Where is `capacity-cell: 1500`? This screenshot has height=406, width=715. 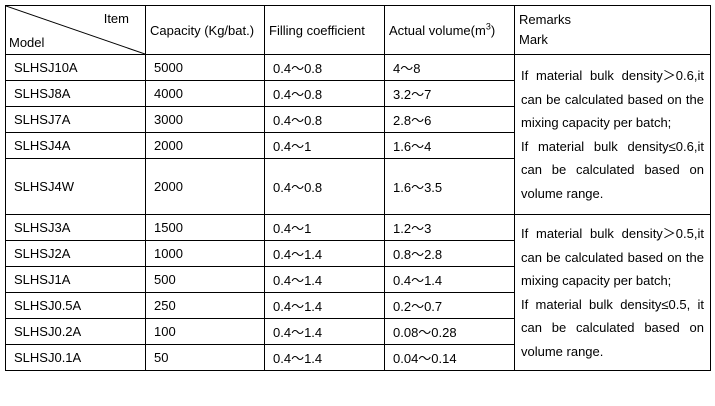
capacity-cell: 1500 is located at coordinates (205, 227).